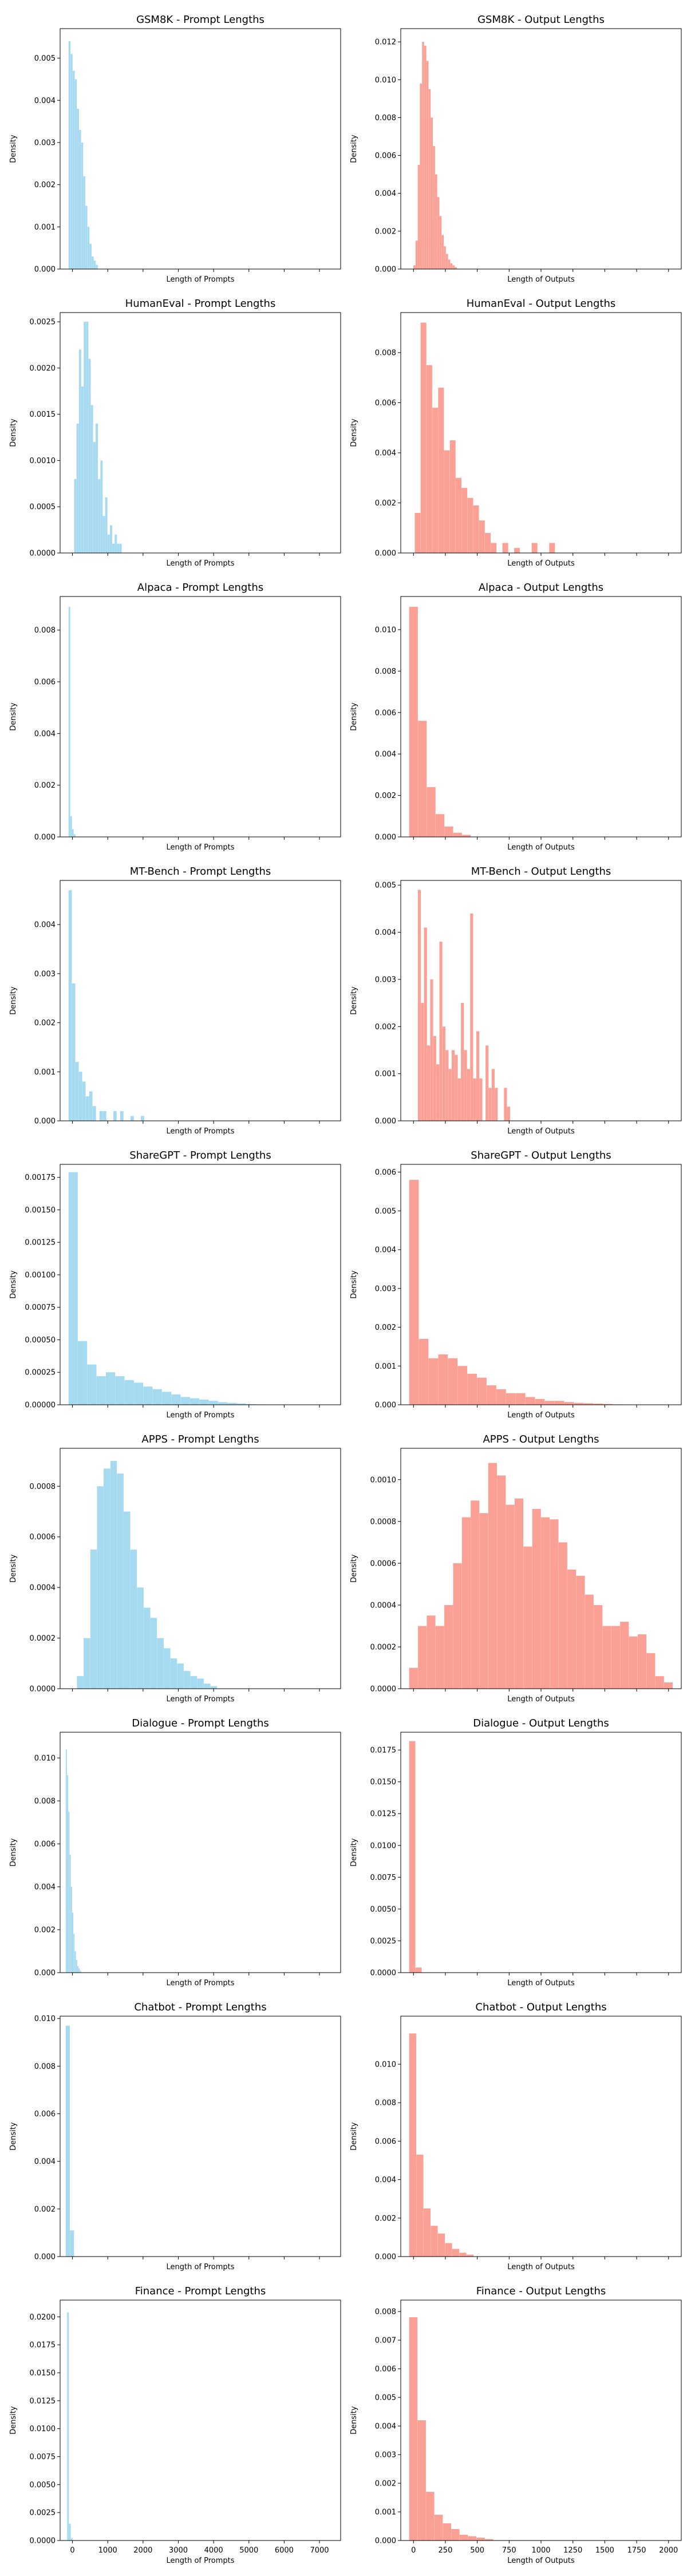 The image size is (687, 2576). I want to click on x-tick-label: 500, so click(477, 2550).